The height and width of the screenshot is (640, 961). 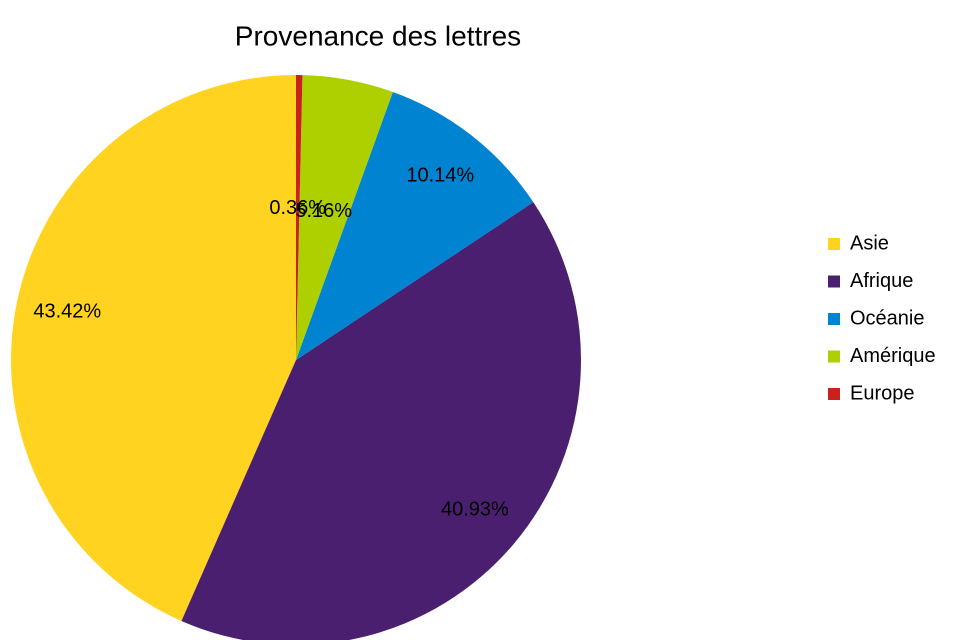 What do you see at coordinates (440, 175) in the screenshot?
I see `data-label: 10.14%` at bounding box center [440, 175].